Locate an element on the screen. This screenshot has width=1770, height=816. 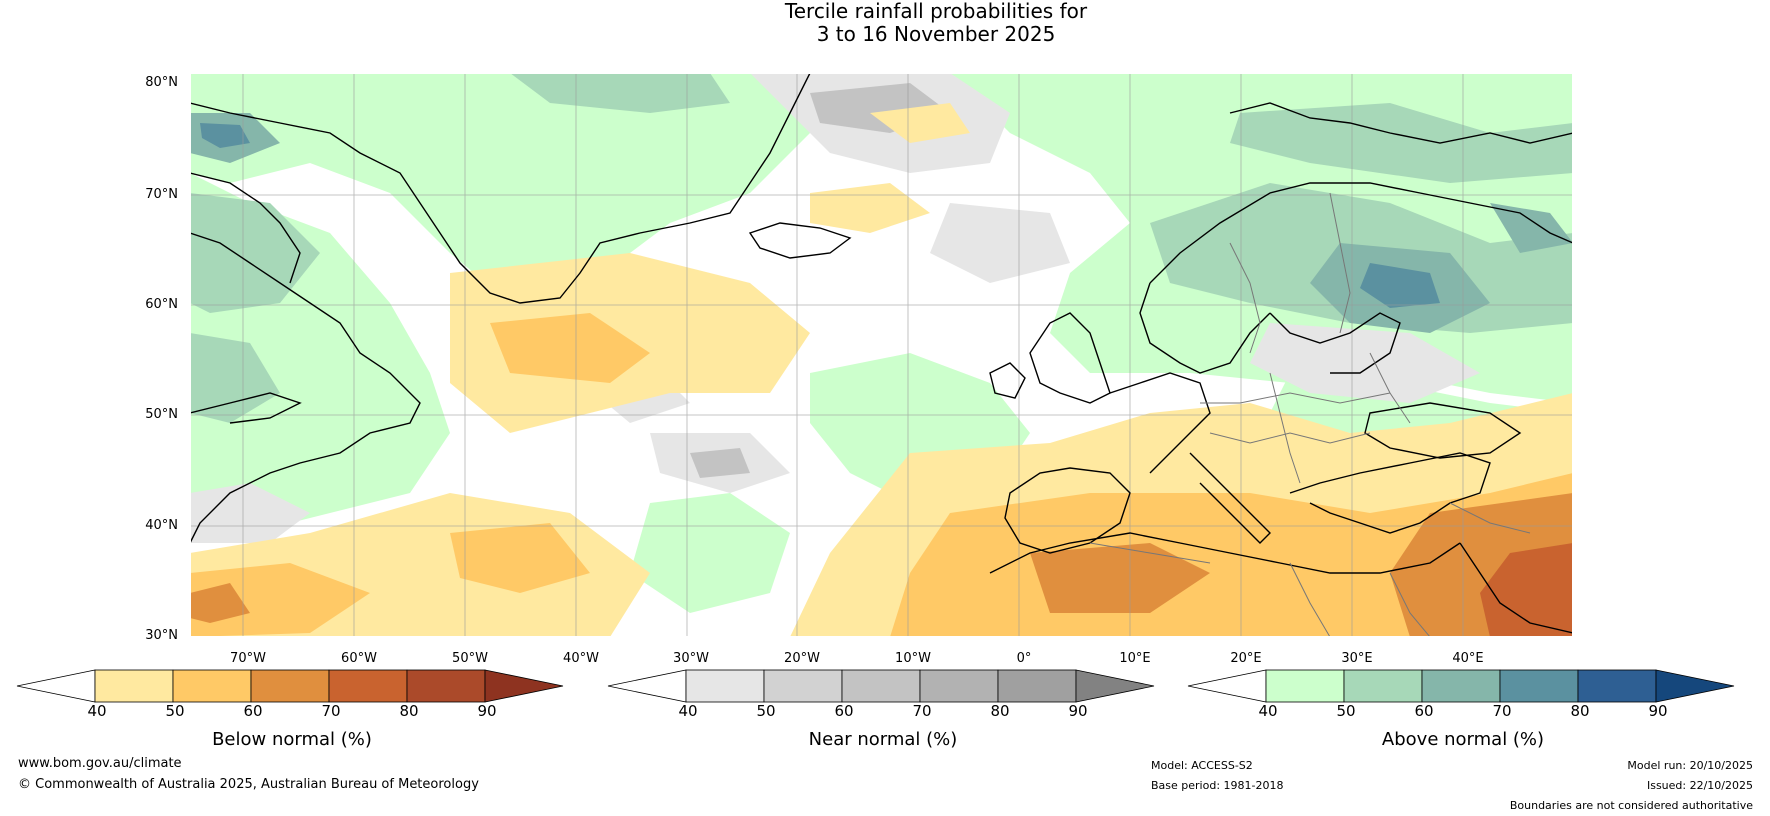
below-tick-40: 40 is located at coordinates (97, 711).